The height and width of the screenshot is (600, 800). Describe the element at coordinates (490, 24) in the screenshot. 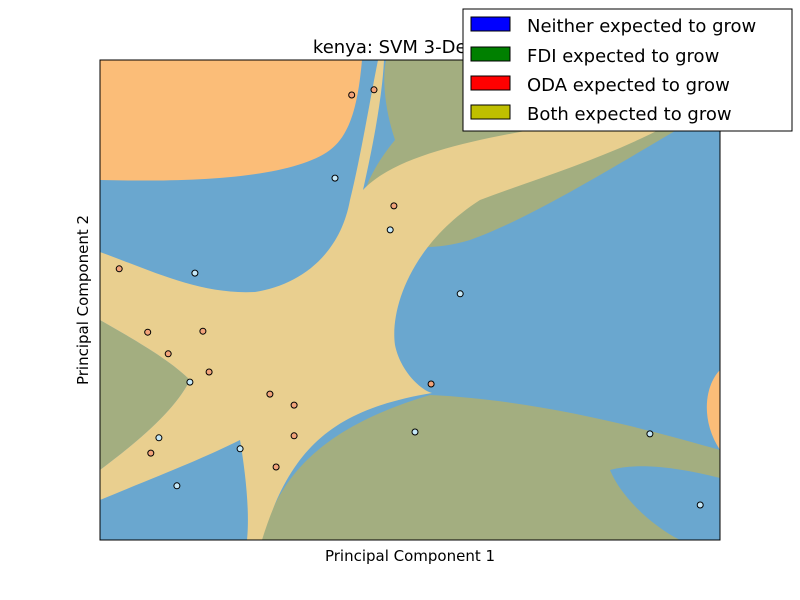

I see `legend-swatch-neither` at that location.